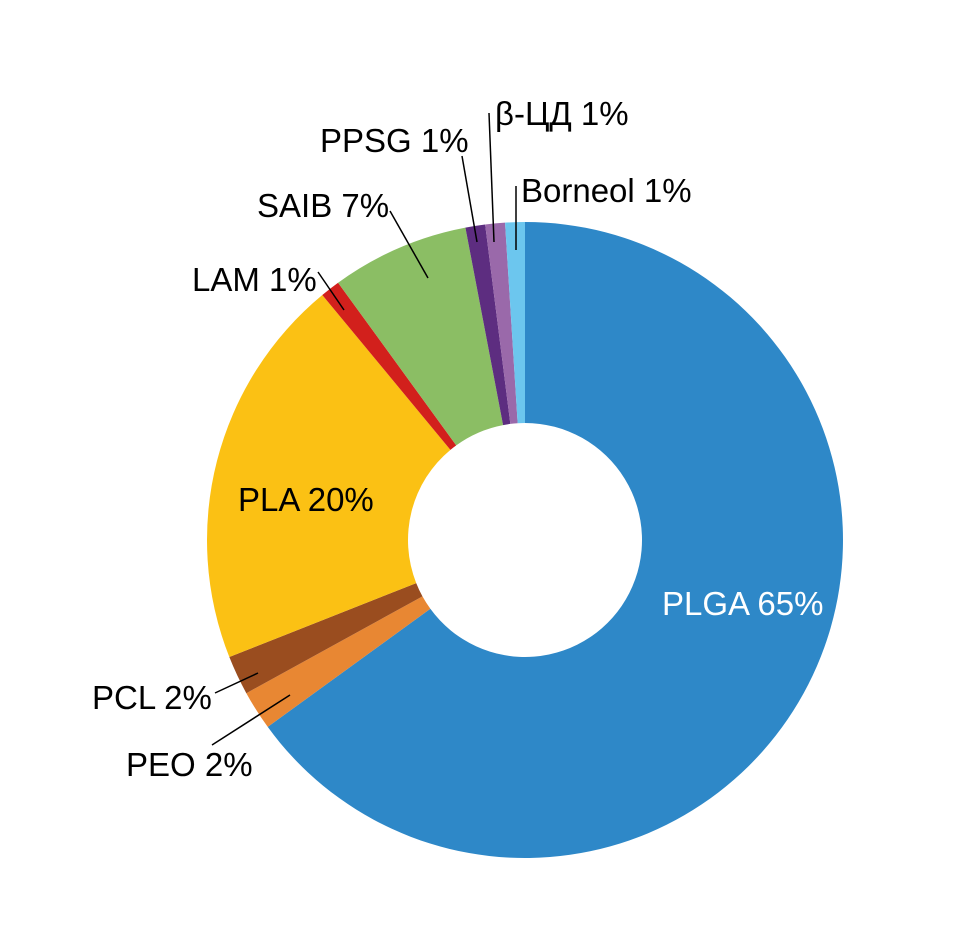 The image size is (955, 942). Describe the element at coordinates (152, 697) in the screenshot. I see `slice-label-pcl: PCL 2%` at that location.